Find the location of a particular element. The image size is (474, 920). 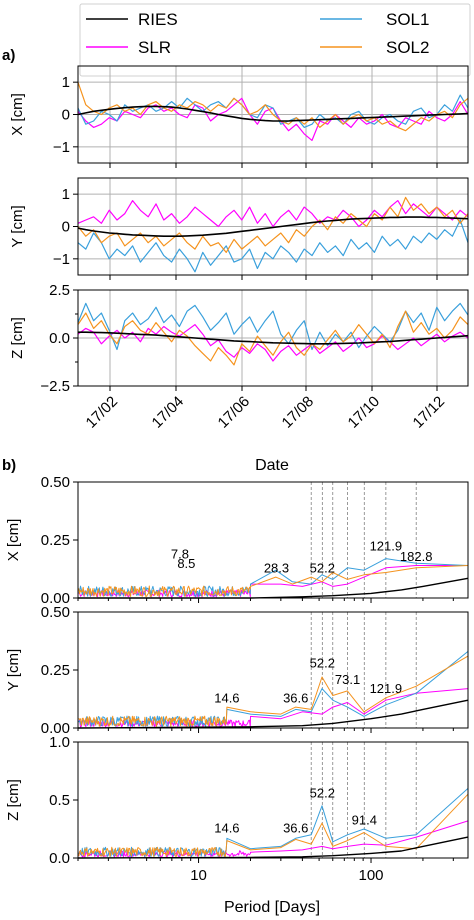

panel-a-xlabel: Date is located at coordinates (272, 465).